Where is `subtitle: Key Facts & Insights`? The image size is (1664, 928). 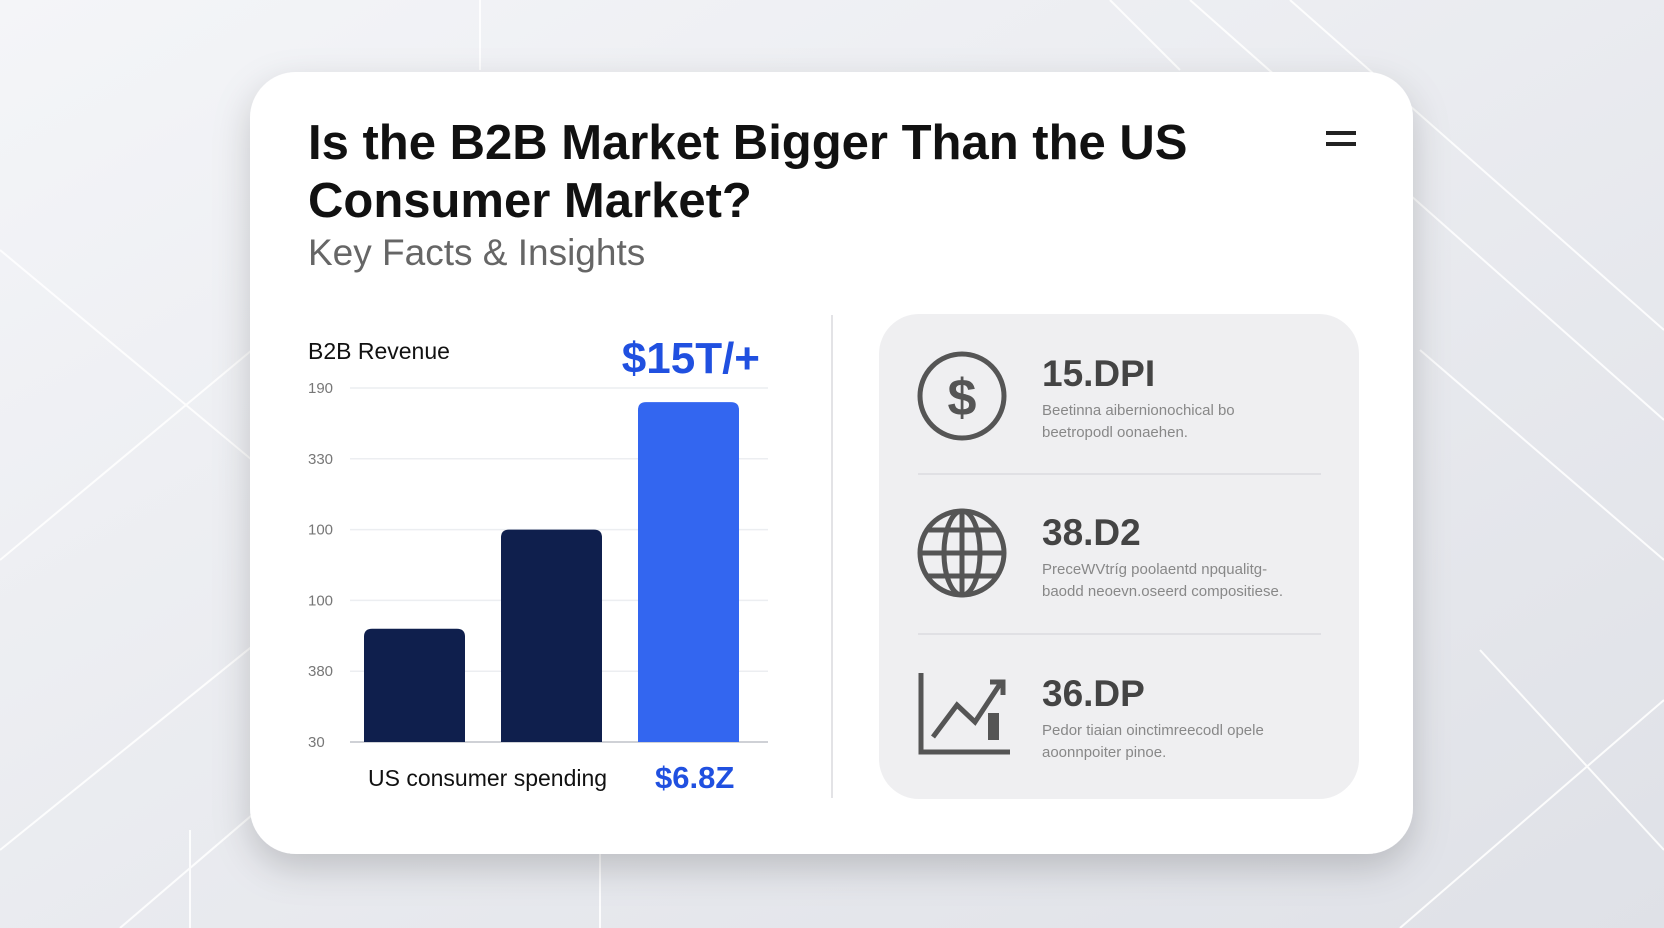 subtitle: Key Facts & Insights is located at coordinates (476, 252).